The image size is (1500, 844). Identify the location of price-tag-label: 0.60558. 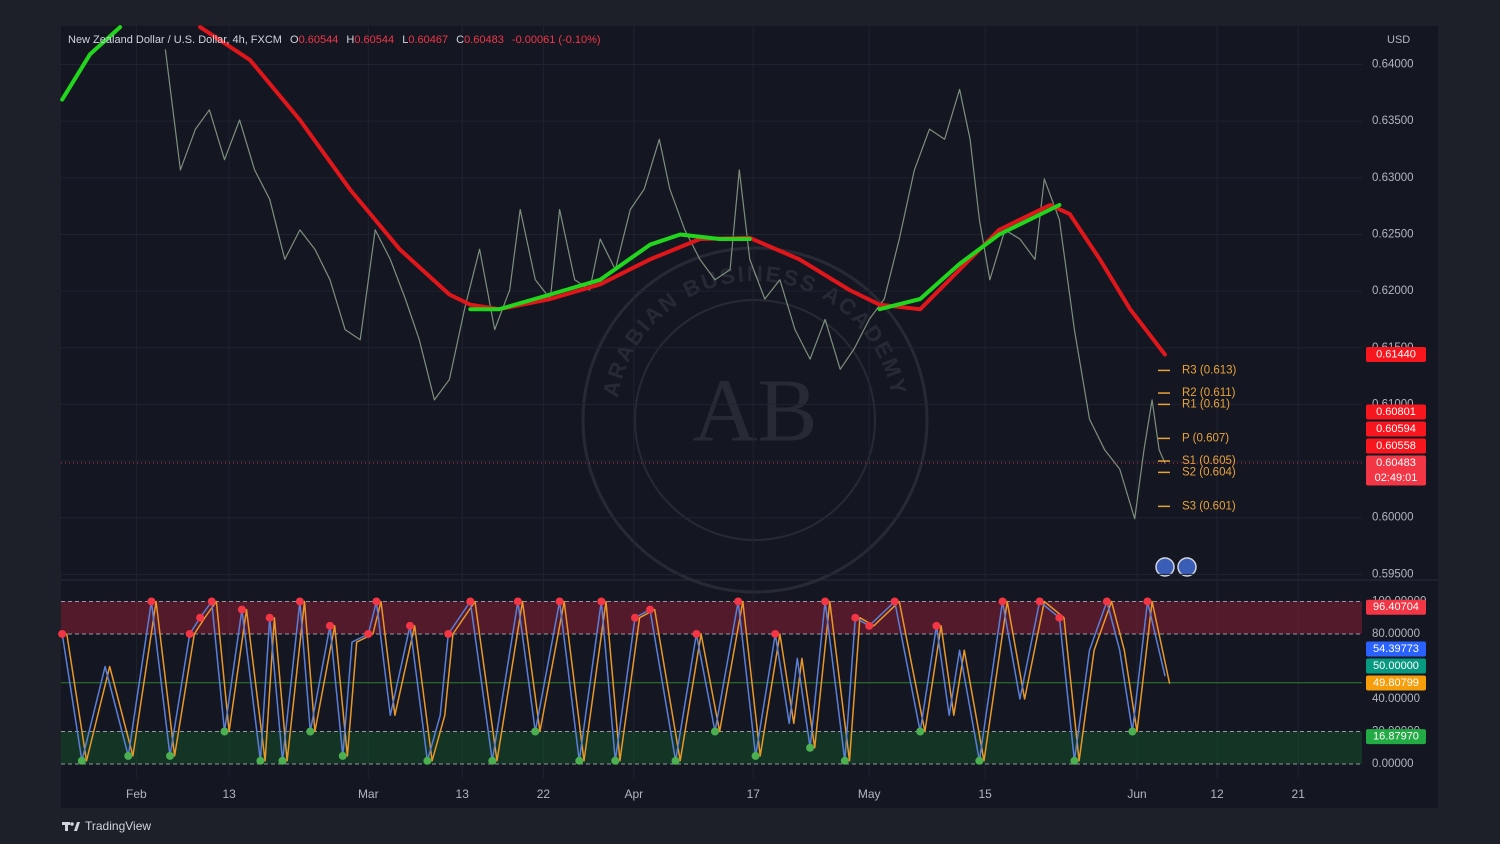
(1396, 446).